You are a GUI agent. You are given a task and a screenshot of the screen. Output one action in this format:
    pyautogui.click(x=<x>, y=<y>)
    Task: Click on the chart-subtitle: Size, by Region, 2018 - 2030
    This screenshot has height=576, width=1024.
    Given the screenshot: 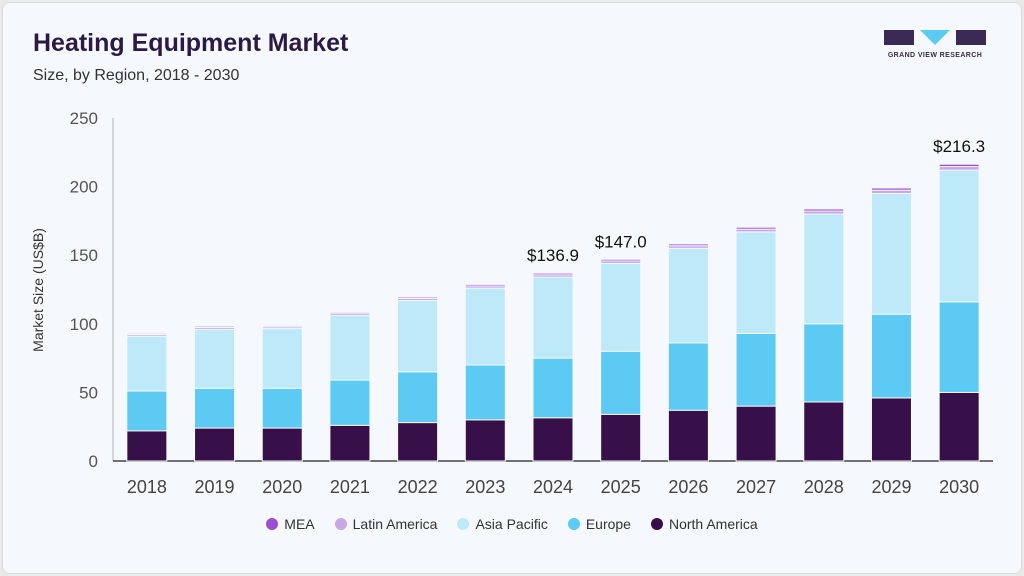 What is the action you would take?
    pyautogui.click(x=136, y=75)
    